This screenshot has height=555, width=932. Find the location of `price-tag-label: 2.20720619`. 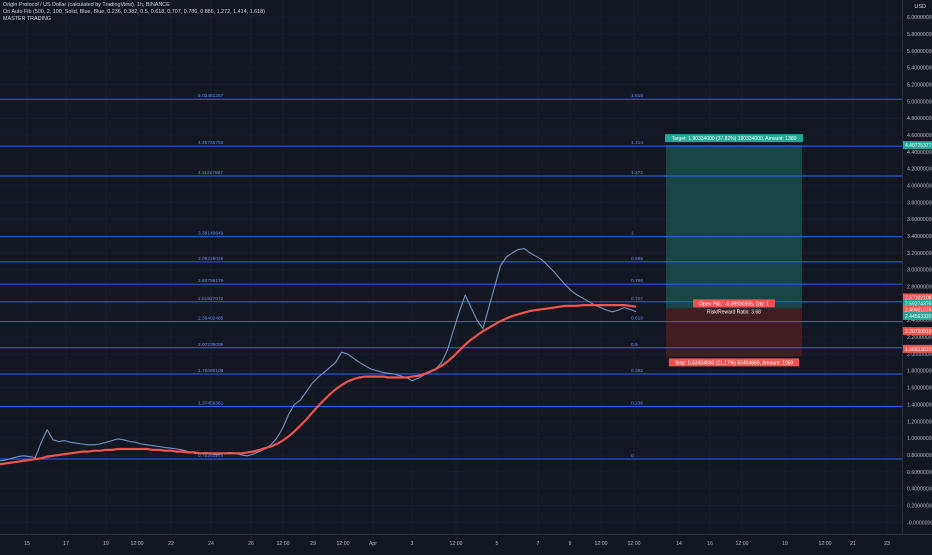

price-tag-label: 2.20720619 is located at coordinates (918, 332).